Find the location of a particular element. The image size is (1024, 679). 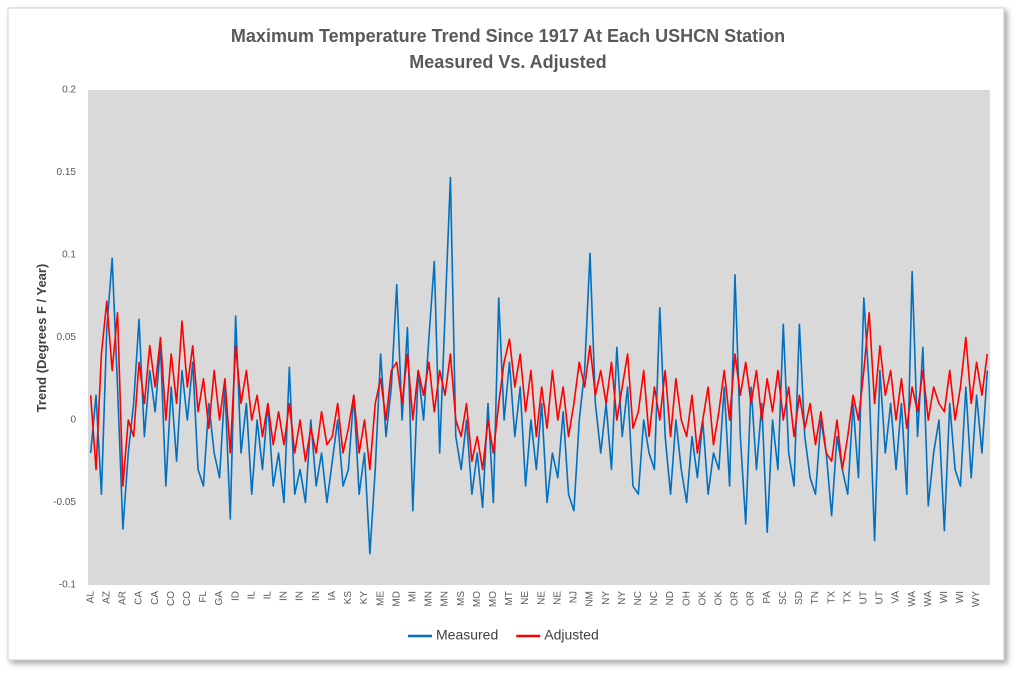

y-tick-label: 0.05 is located at coordinates (67, 337).